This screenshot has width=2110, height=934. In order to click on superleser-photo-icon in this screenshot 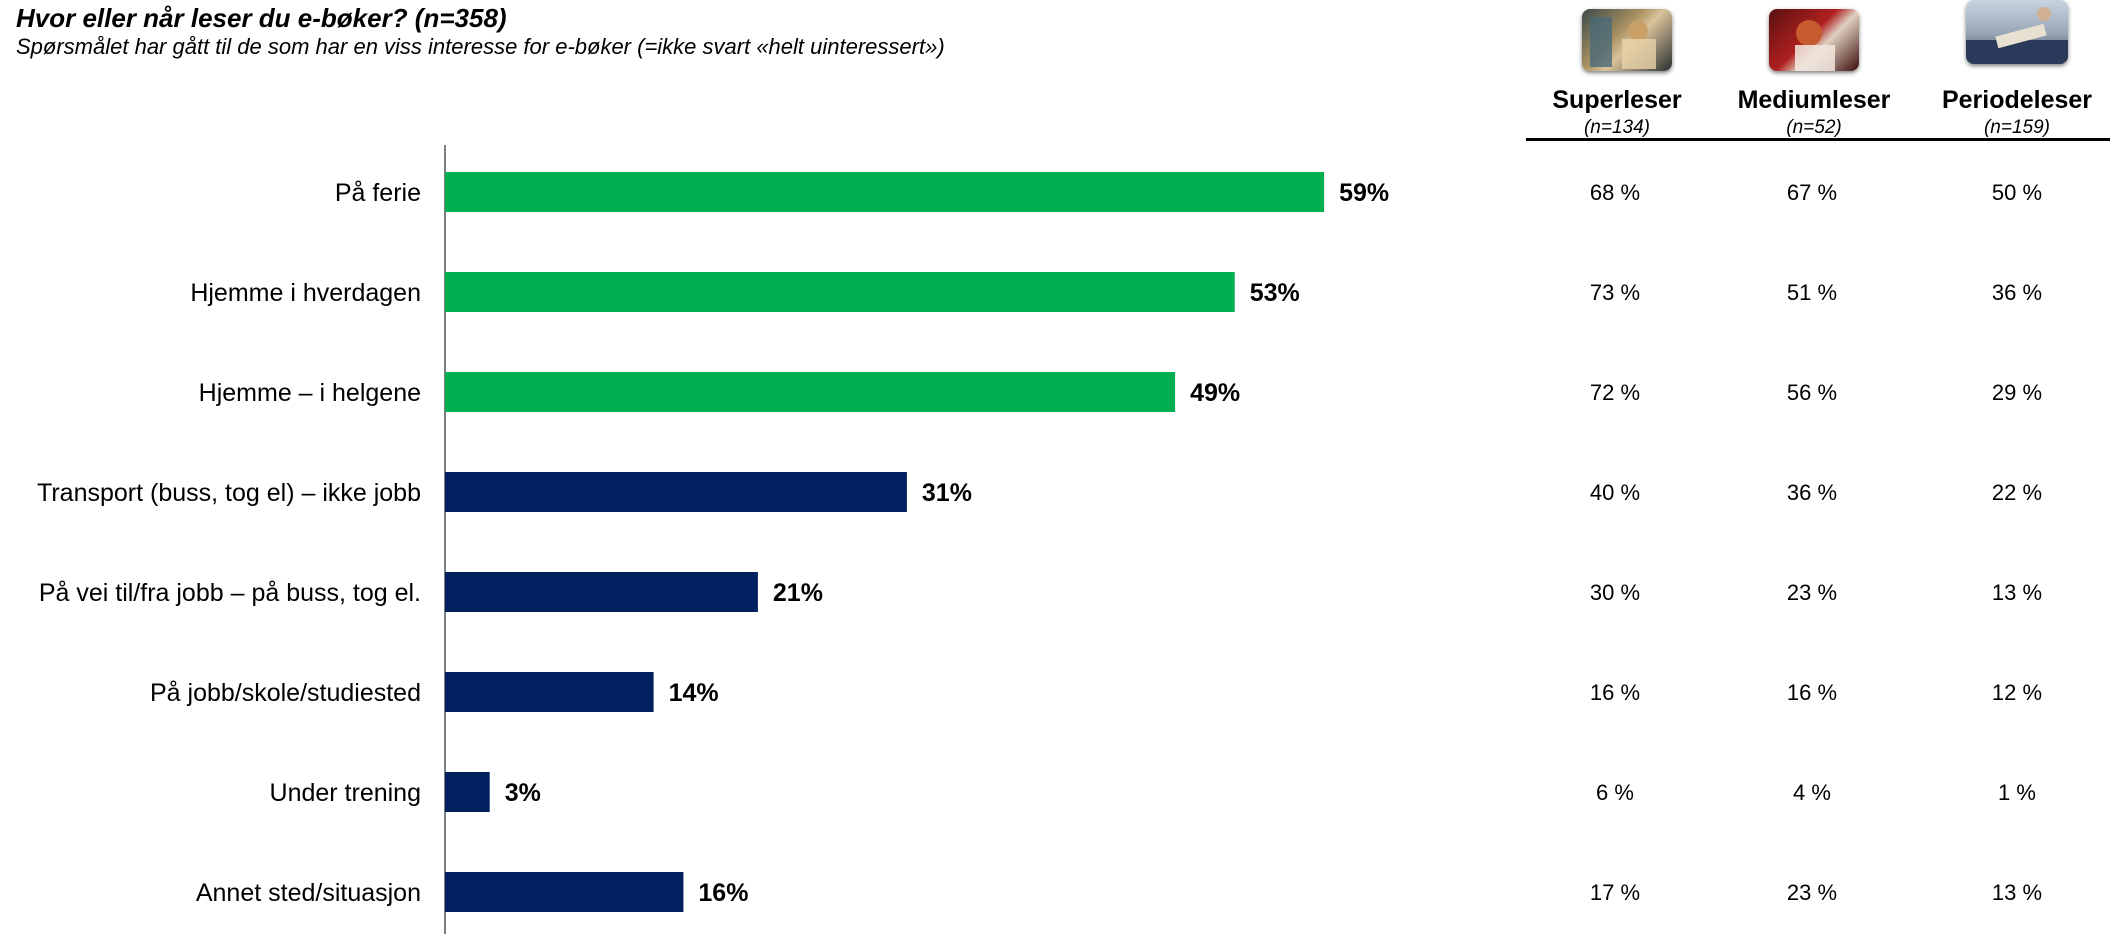, I will do `click(1627, 40)`.